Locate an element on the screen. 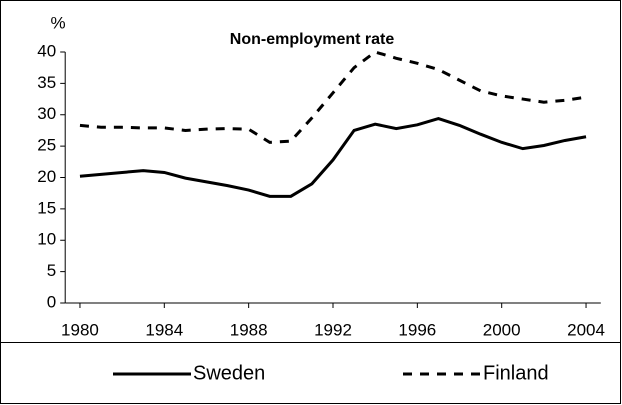 The height and width of the screenshot is (405, 622). y-axis-label: % is located at coordinates (57, 22).